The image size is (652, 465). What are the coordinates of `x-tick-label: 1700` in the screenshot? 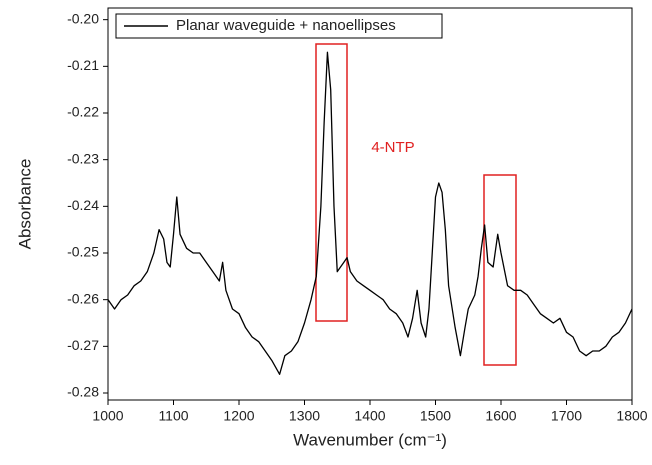 It's located at (566, 416).